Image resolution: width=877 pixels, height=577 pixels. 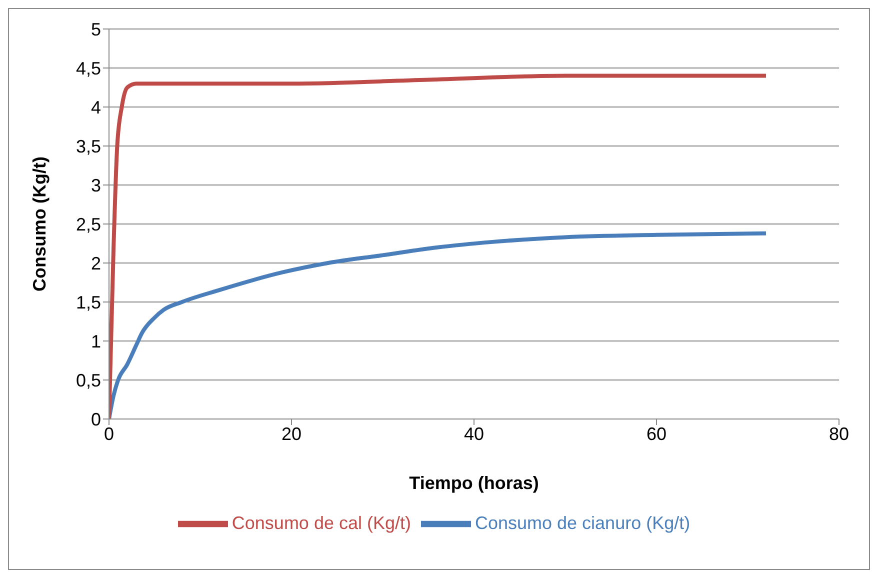 What do you see at coordinates (88, 146) in the screenshot?
I see `y-tick-label: 3,5` at bounding box center [88, 146].